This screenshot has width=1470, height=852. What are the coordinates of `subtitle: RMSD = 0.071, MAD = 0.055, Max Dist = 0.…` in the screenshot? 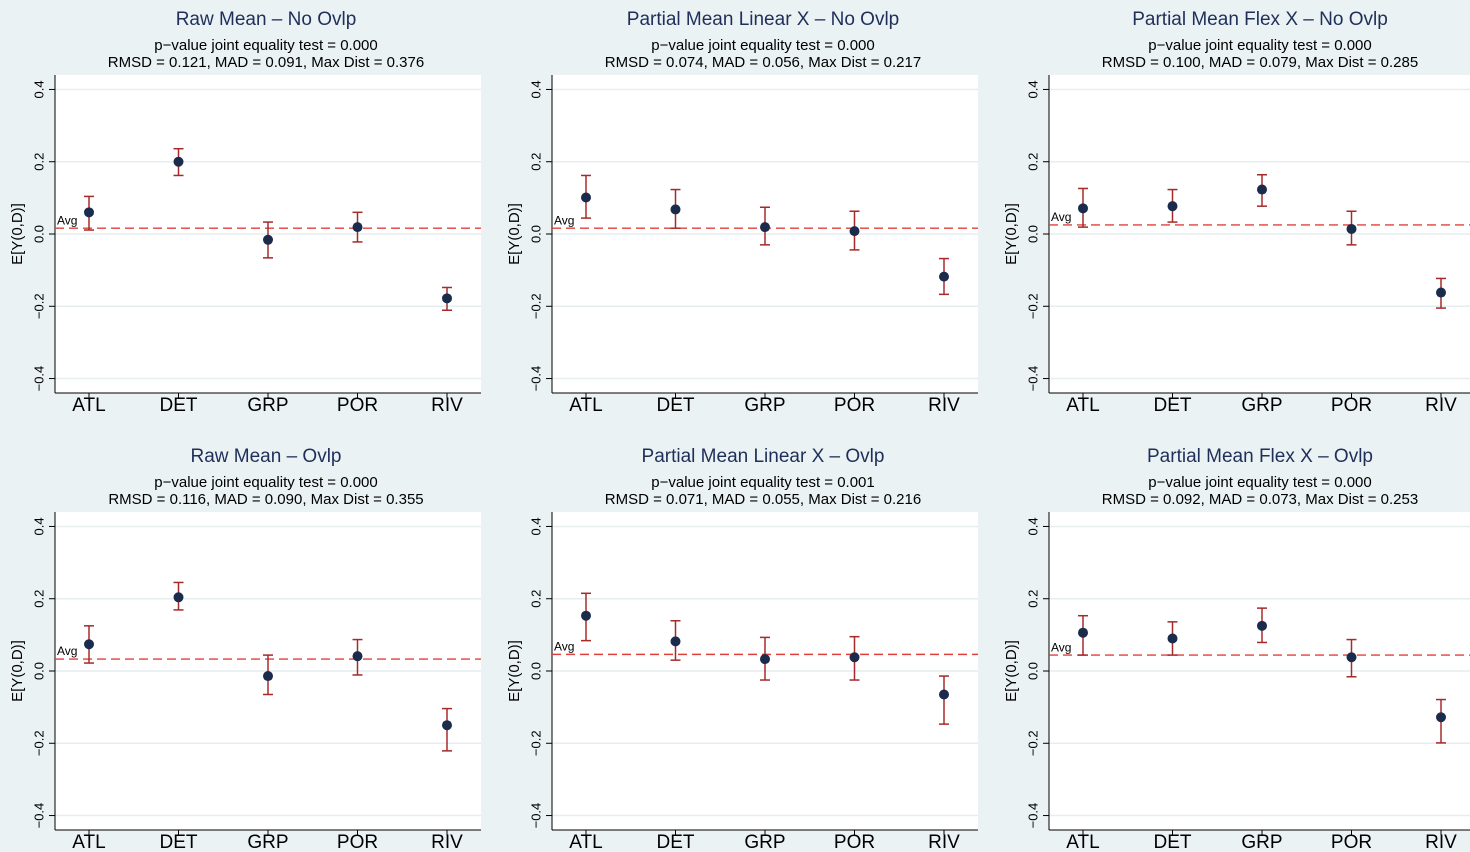 It's located at (763, 499).